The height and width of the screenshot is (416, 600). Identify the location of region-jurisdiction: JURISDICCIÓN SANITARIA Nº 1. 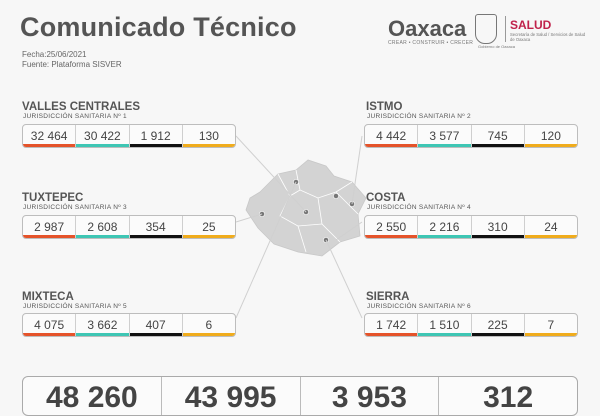
(75, 116).